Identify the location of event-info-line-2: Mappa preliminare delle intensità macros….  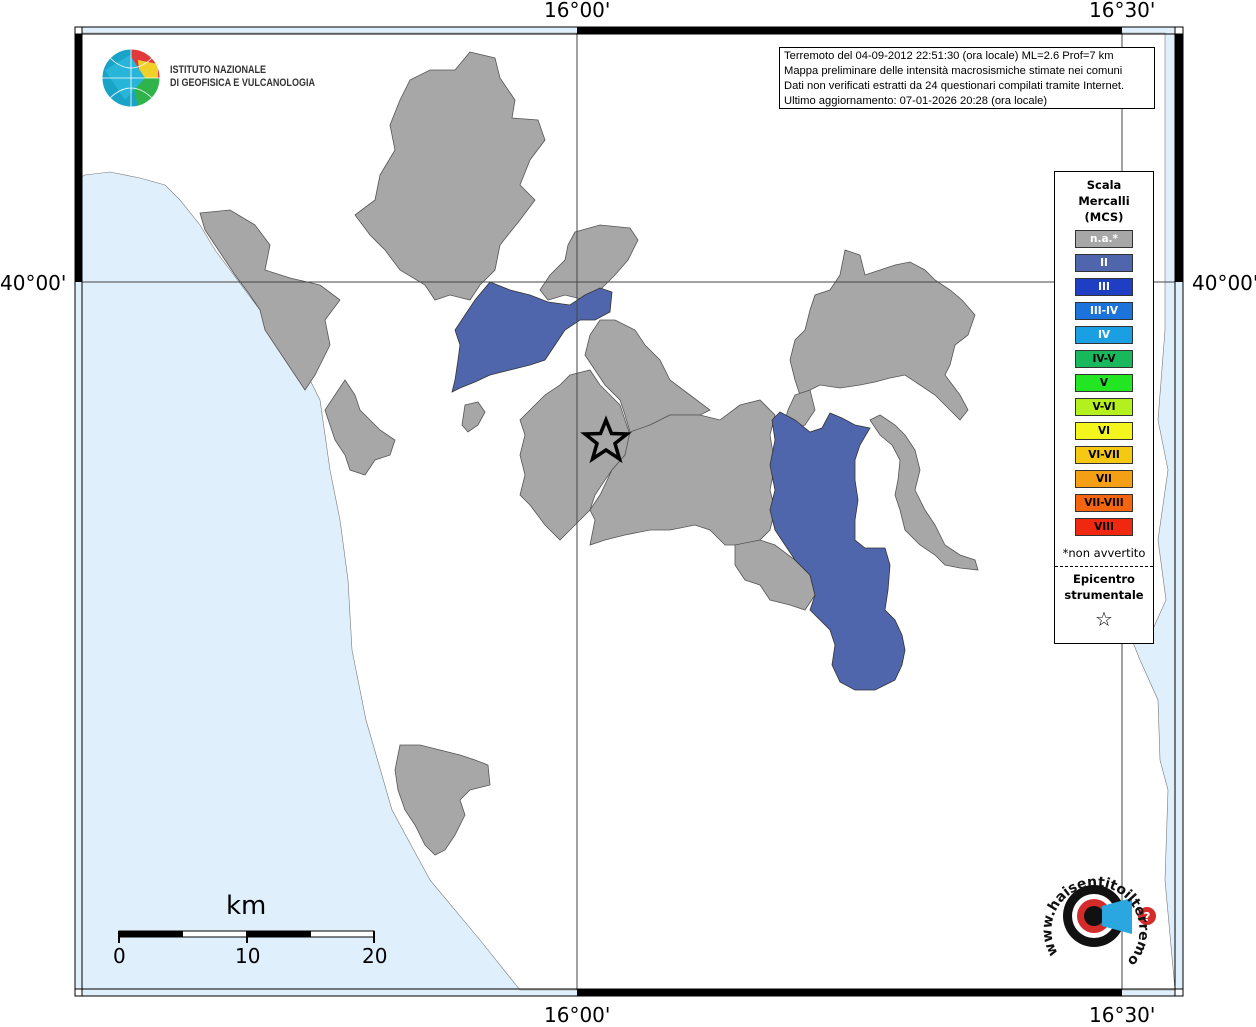
(953, 71).